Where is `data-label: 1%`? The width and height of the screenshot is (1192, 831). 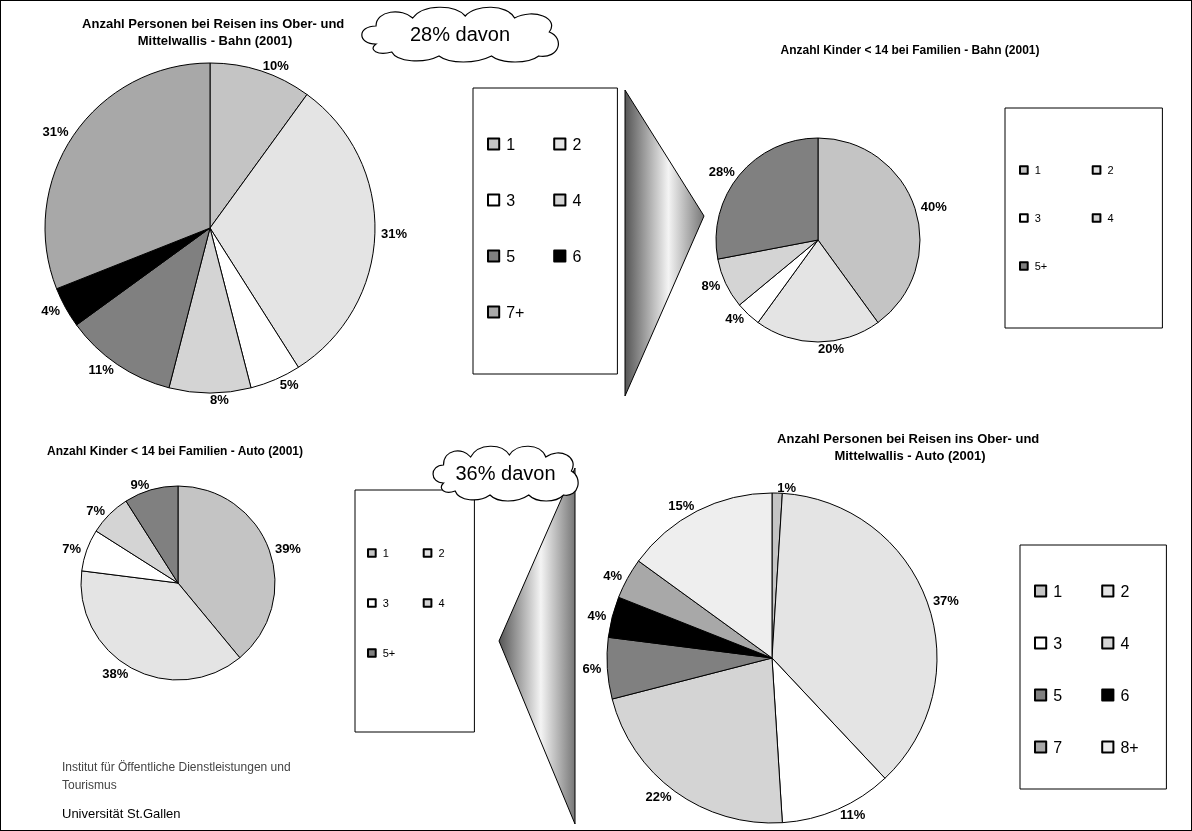
data-label: 1% is located at coordinates (787, 487).